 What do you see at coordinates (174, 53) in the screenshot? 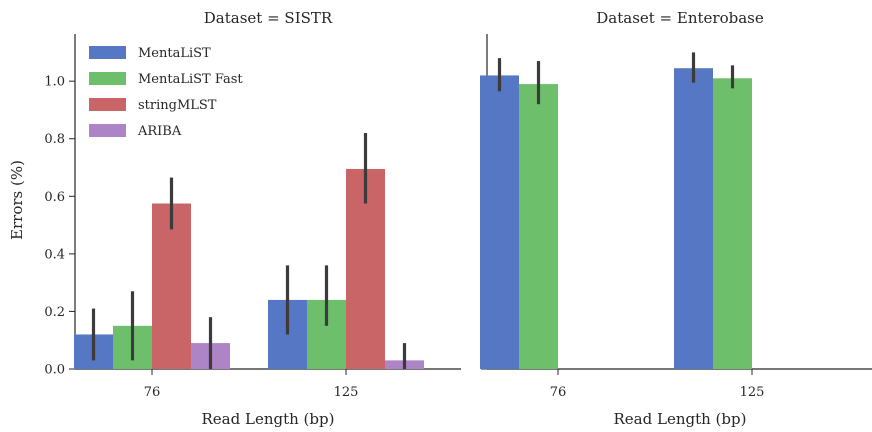
I see `legend-label: MentaLiST` at bounding box center [174, 53].